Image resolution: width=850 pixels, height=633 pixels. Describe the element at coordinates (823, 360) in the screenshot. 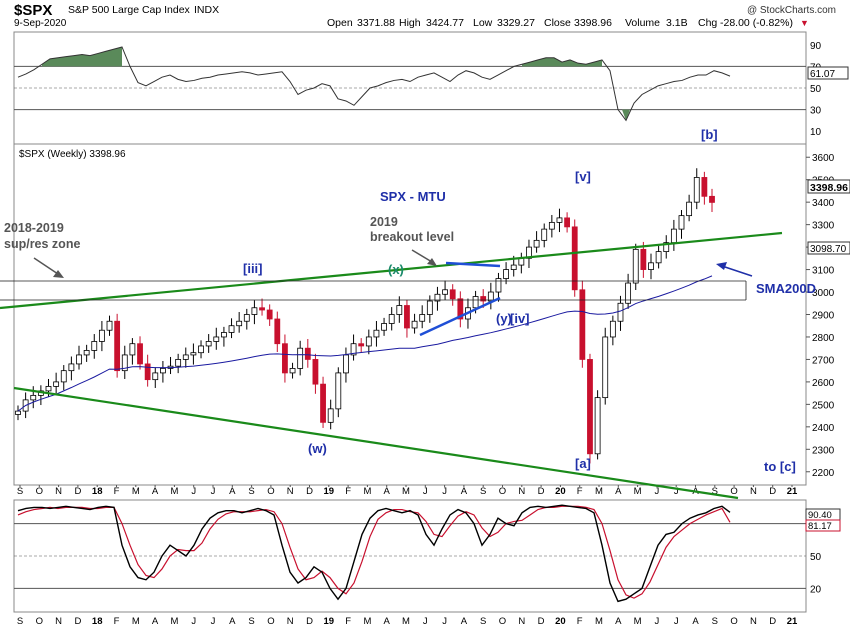

I see `price-tick-label: 2700` at that location.